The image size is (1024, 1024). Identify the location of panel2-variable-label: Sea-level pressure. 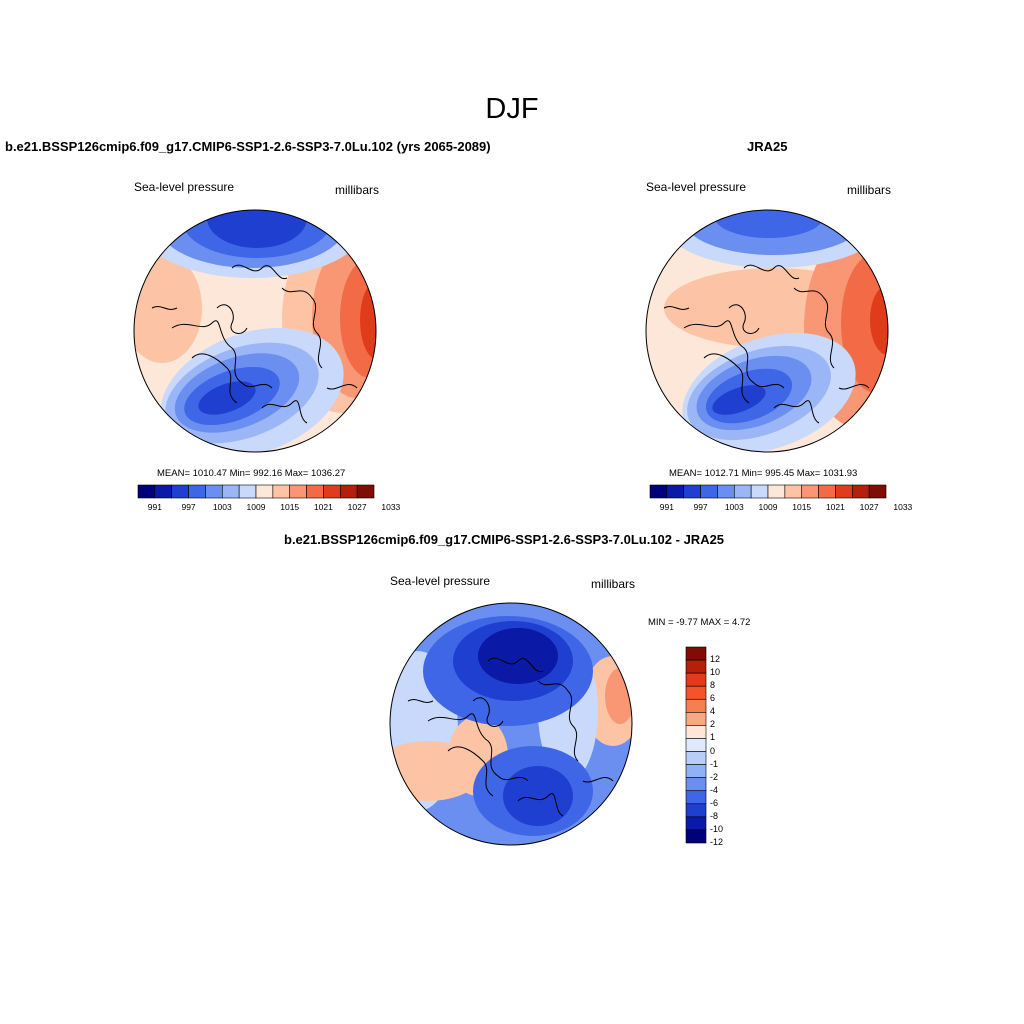
(696, 187).